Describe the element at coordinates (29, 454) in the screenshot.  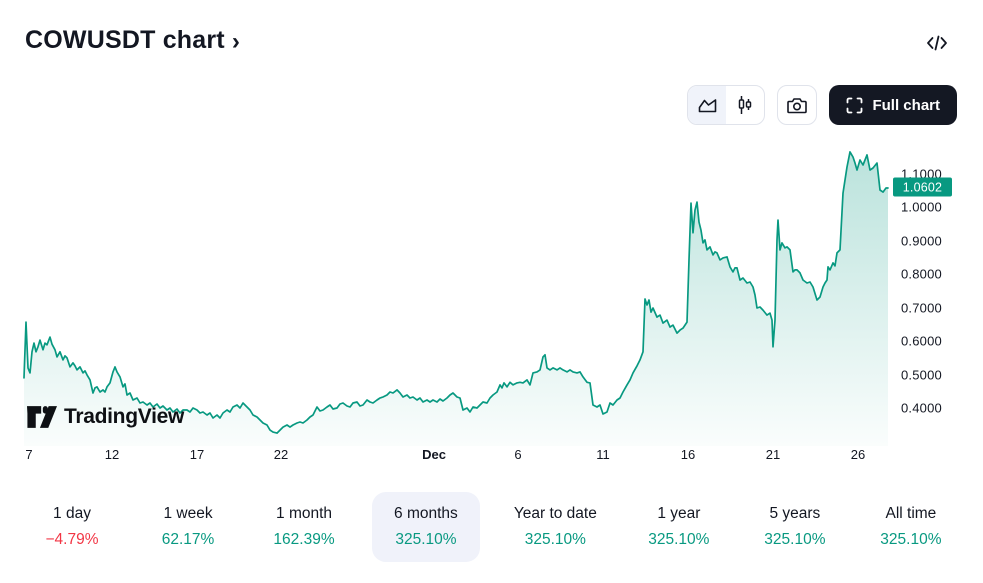
I see `time-axis-label: 7` at that location.